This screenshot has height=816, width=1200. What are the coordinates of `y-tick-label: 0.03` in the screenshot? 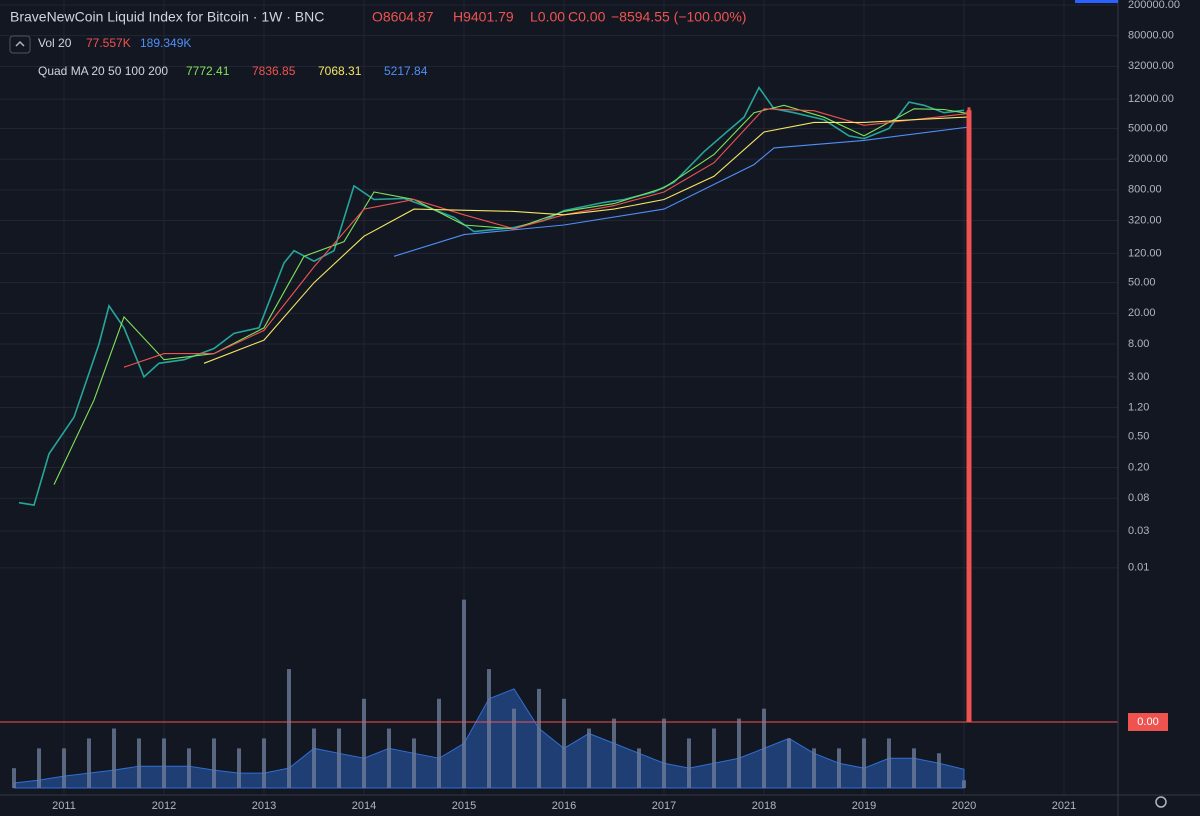 It's located at (1138, 531).